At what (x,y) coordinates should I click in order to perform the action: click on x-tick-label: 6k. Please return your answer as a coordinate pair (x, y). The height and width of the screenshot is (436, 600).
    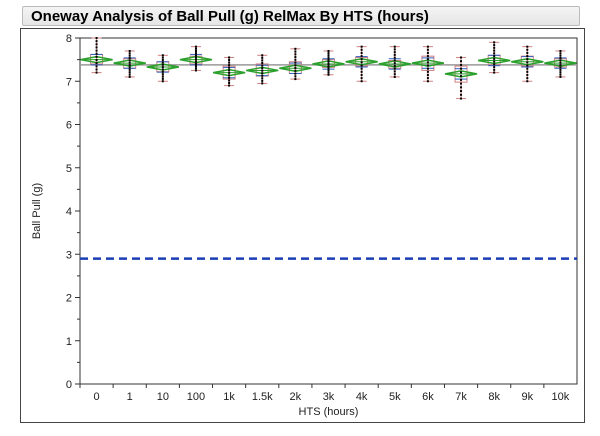
    Looking at the image, I should click on (428, 397).